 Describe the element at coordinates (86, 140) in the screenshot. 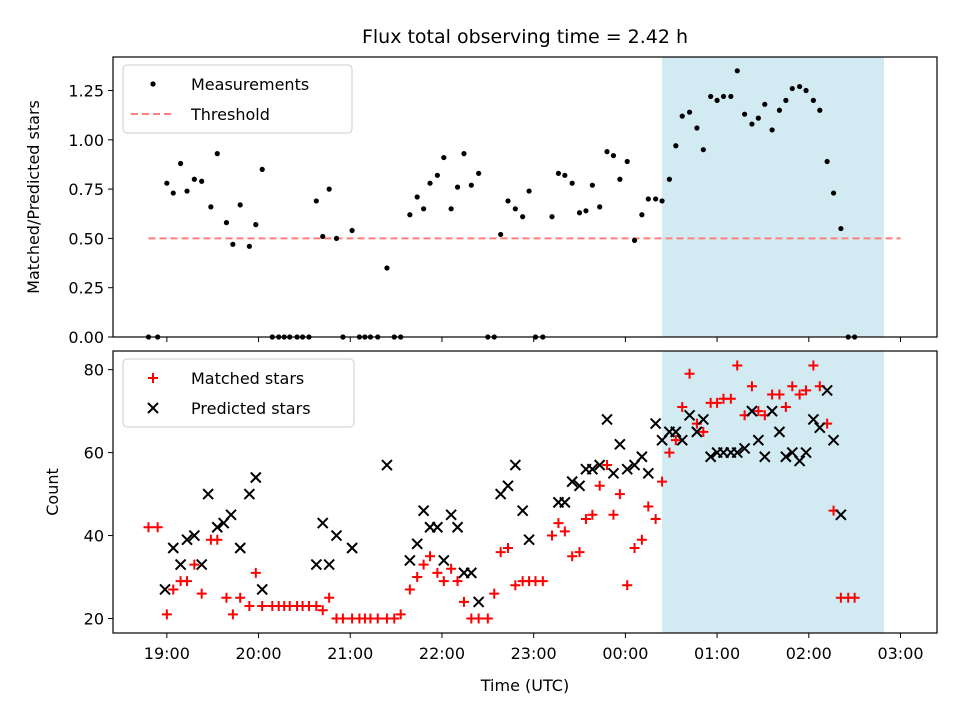

I see `y-tick-label: 1.00` at that location.